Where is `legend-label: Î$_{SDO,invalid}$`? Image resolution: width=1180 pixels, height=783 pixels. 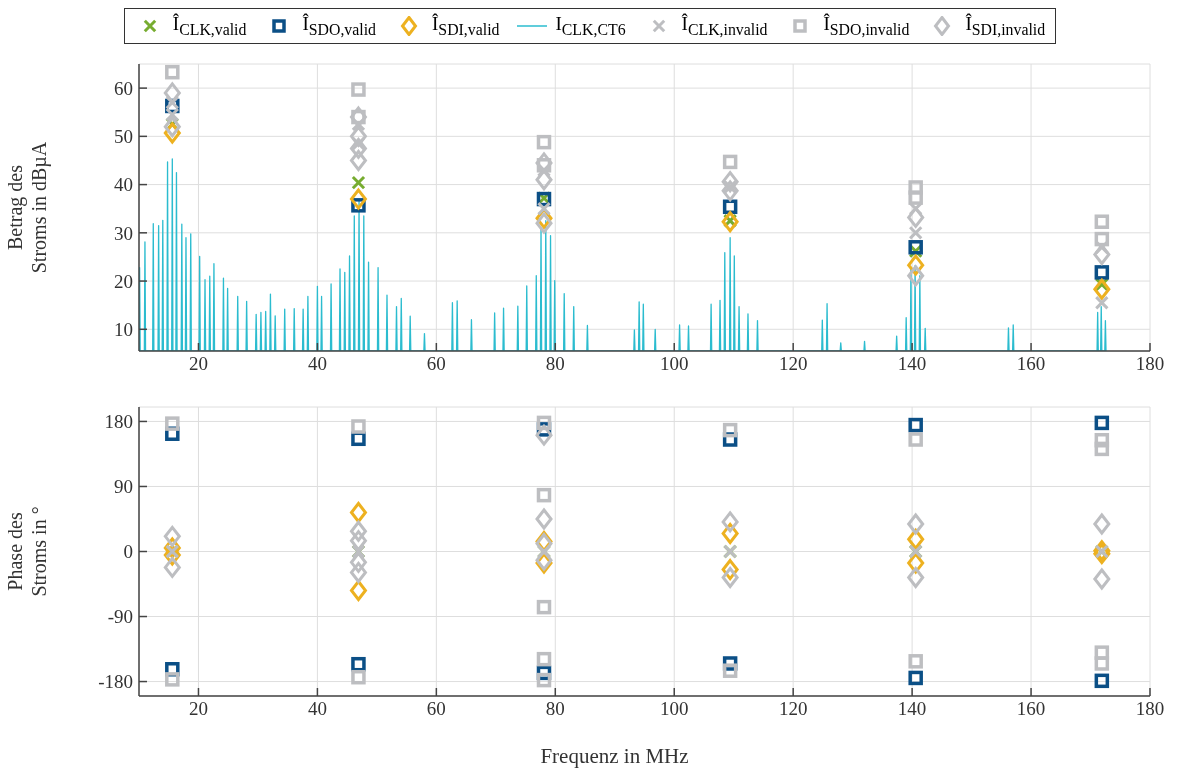 legend-label: Î$_{SDO,invalid}$ is located at coordinates (866, 26).